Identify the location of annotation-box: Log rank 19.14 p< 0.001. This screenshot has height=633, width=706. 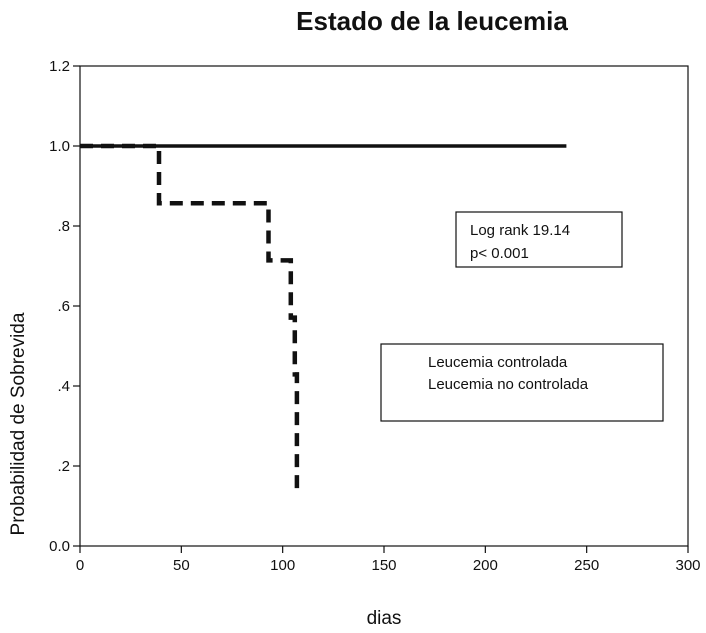
(539, 239).